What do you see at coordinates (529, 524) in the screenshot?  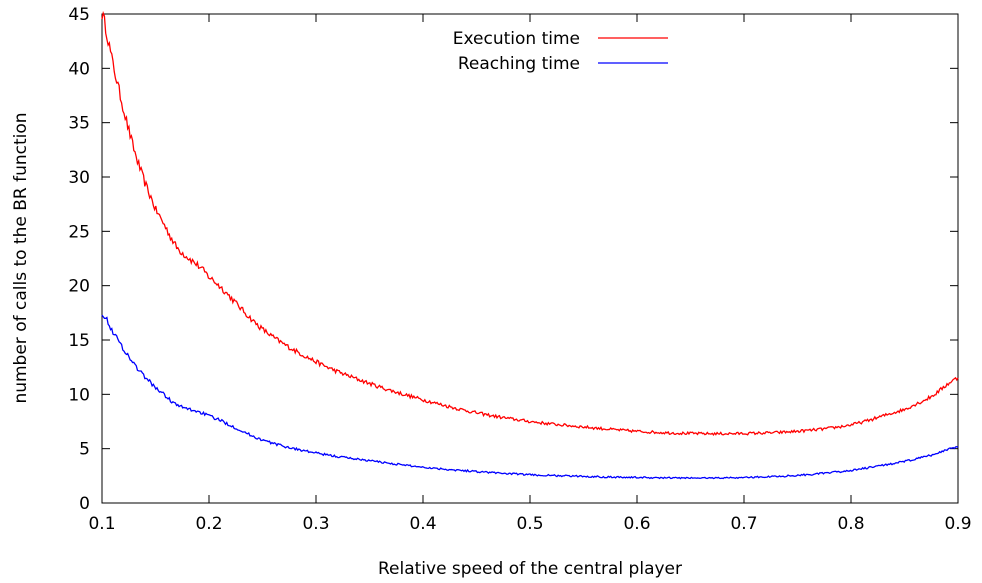 I see `x-tick-label: 0.5` at bounding box center [529, 524].